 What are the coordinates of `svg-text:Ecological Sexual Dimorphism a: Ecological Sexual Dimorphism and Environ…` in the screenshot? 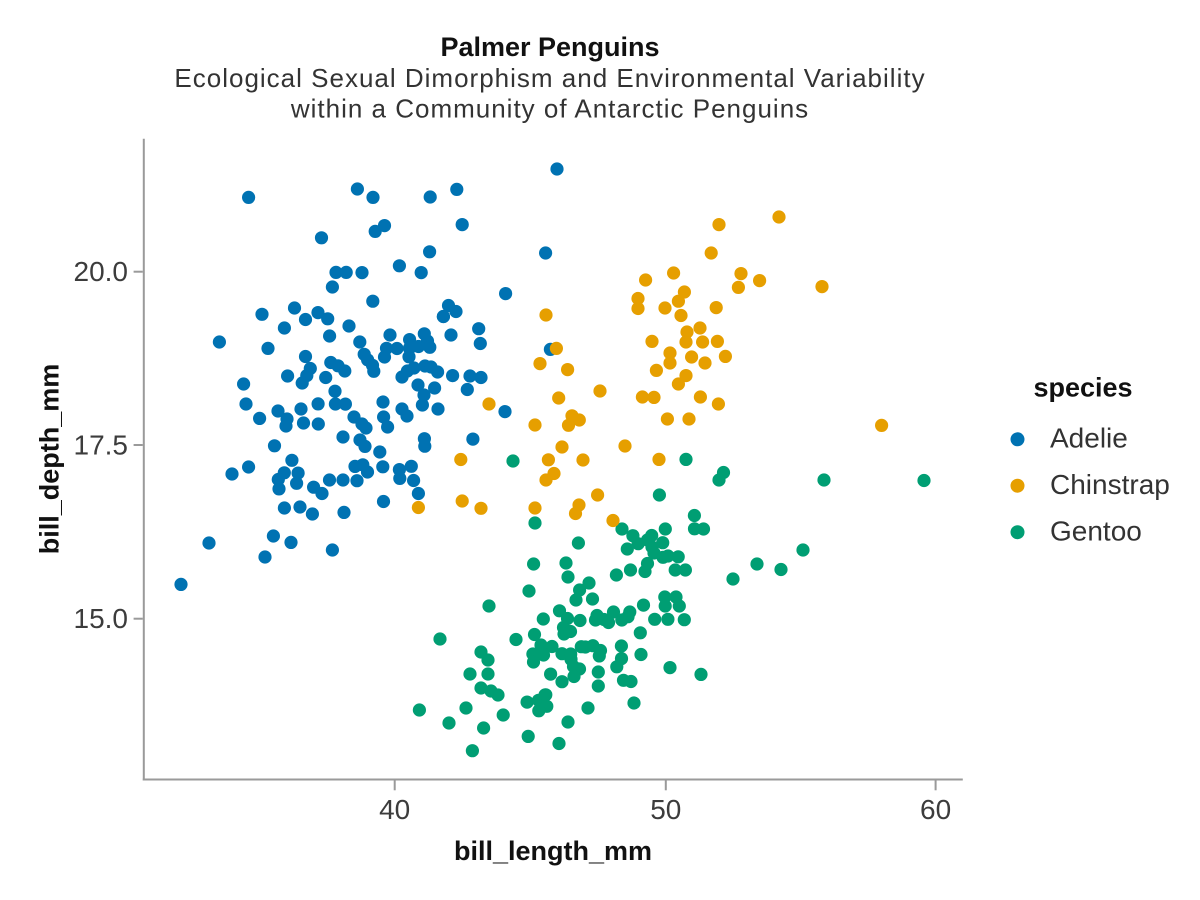 It's located at (549, 78).